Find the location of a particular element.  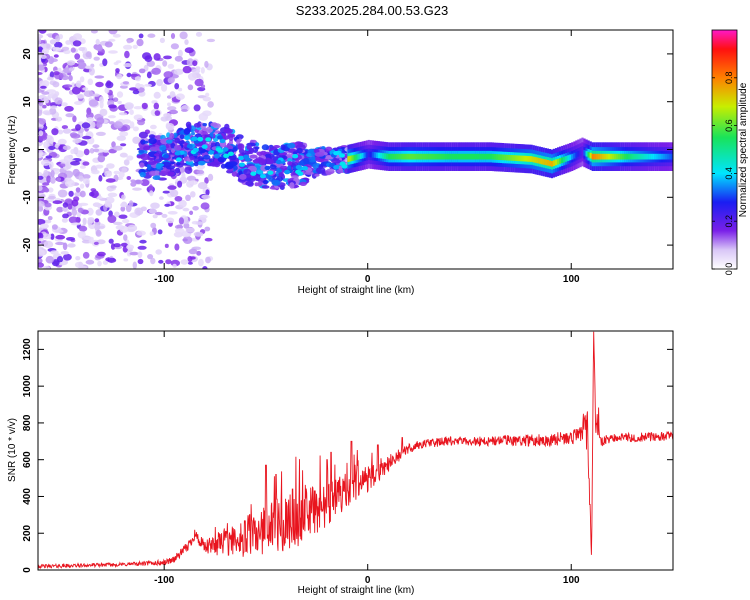

y-tick-label: 800 is located at coordinates (27, 422).